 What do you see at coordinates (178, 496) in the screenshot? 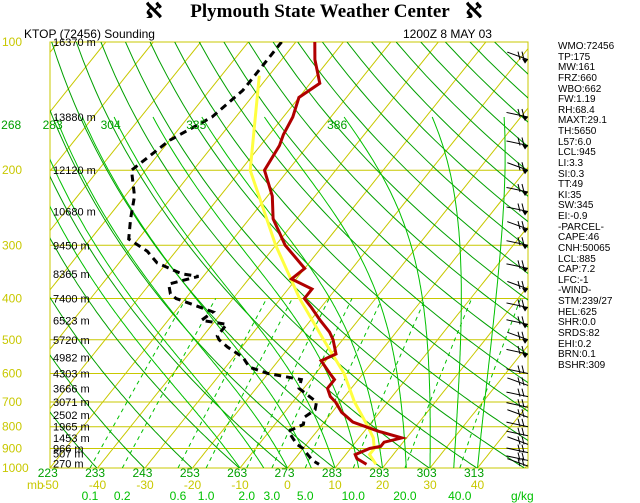
I see `mixing-ratio-label: 0.6` at bounding box center [178, 496].